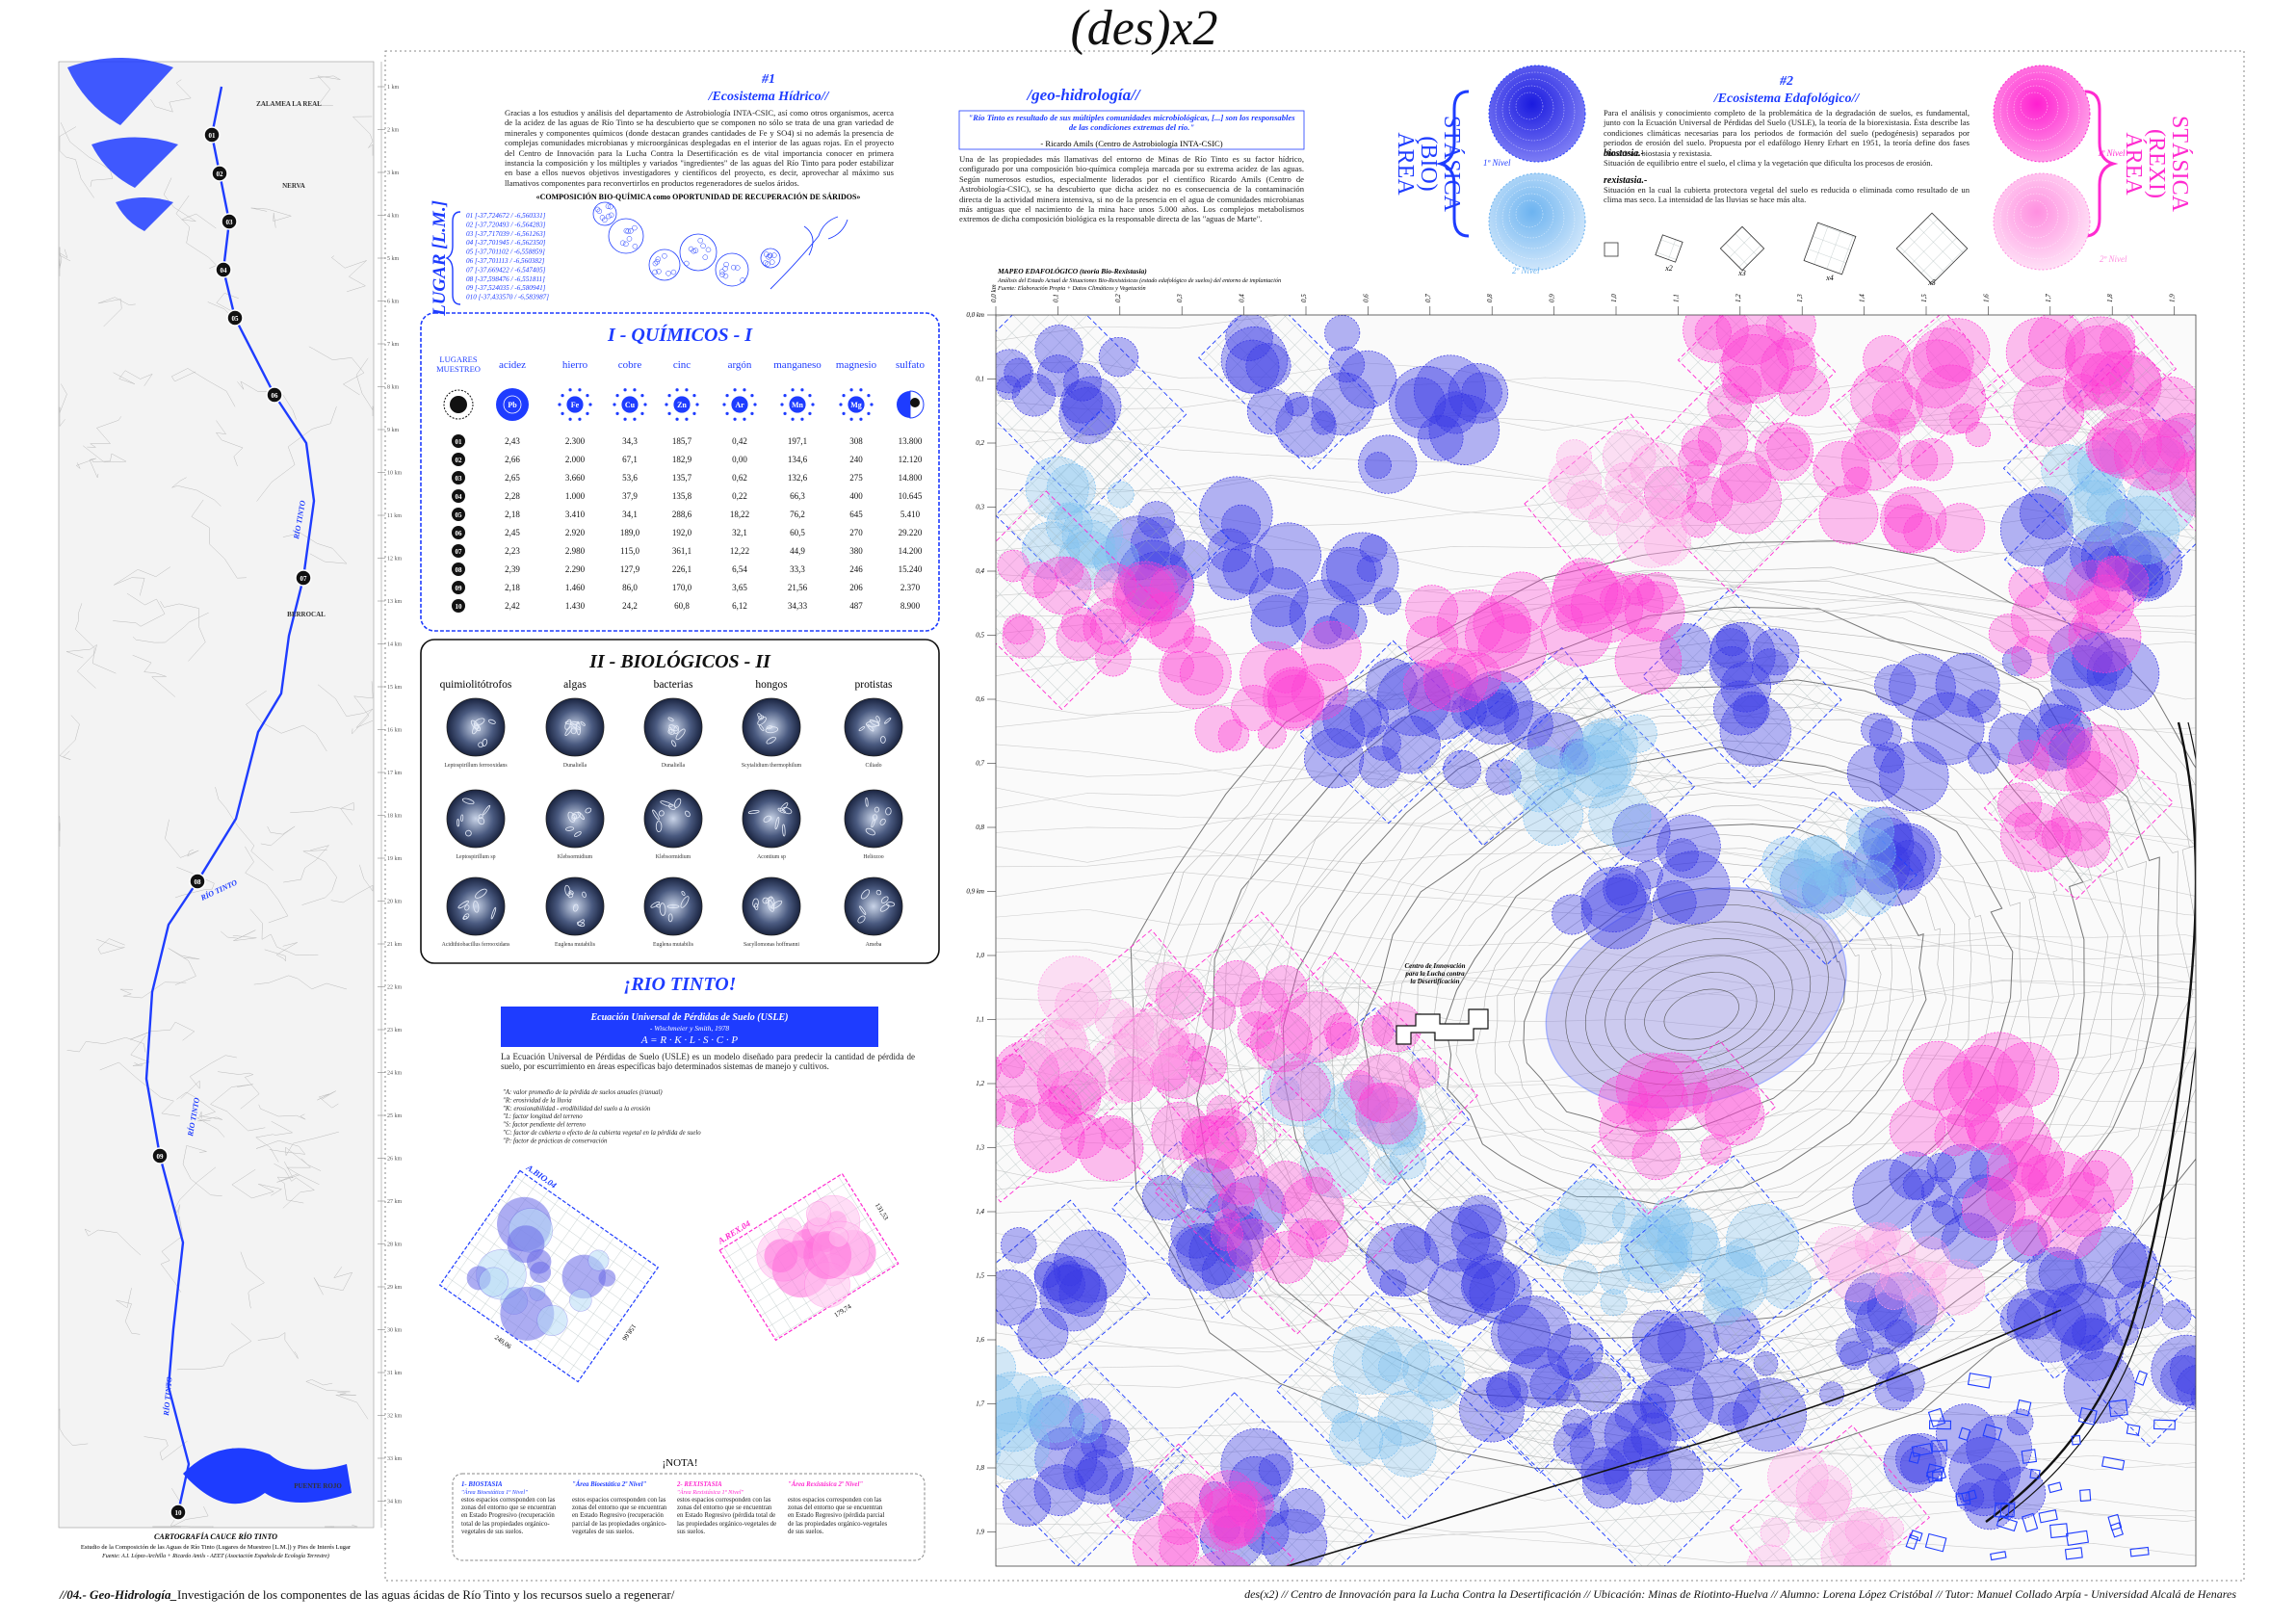  I want to click on organism-caption: Euglena mutabilis, so click(575, 945).